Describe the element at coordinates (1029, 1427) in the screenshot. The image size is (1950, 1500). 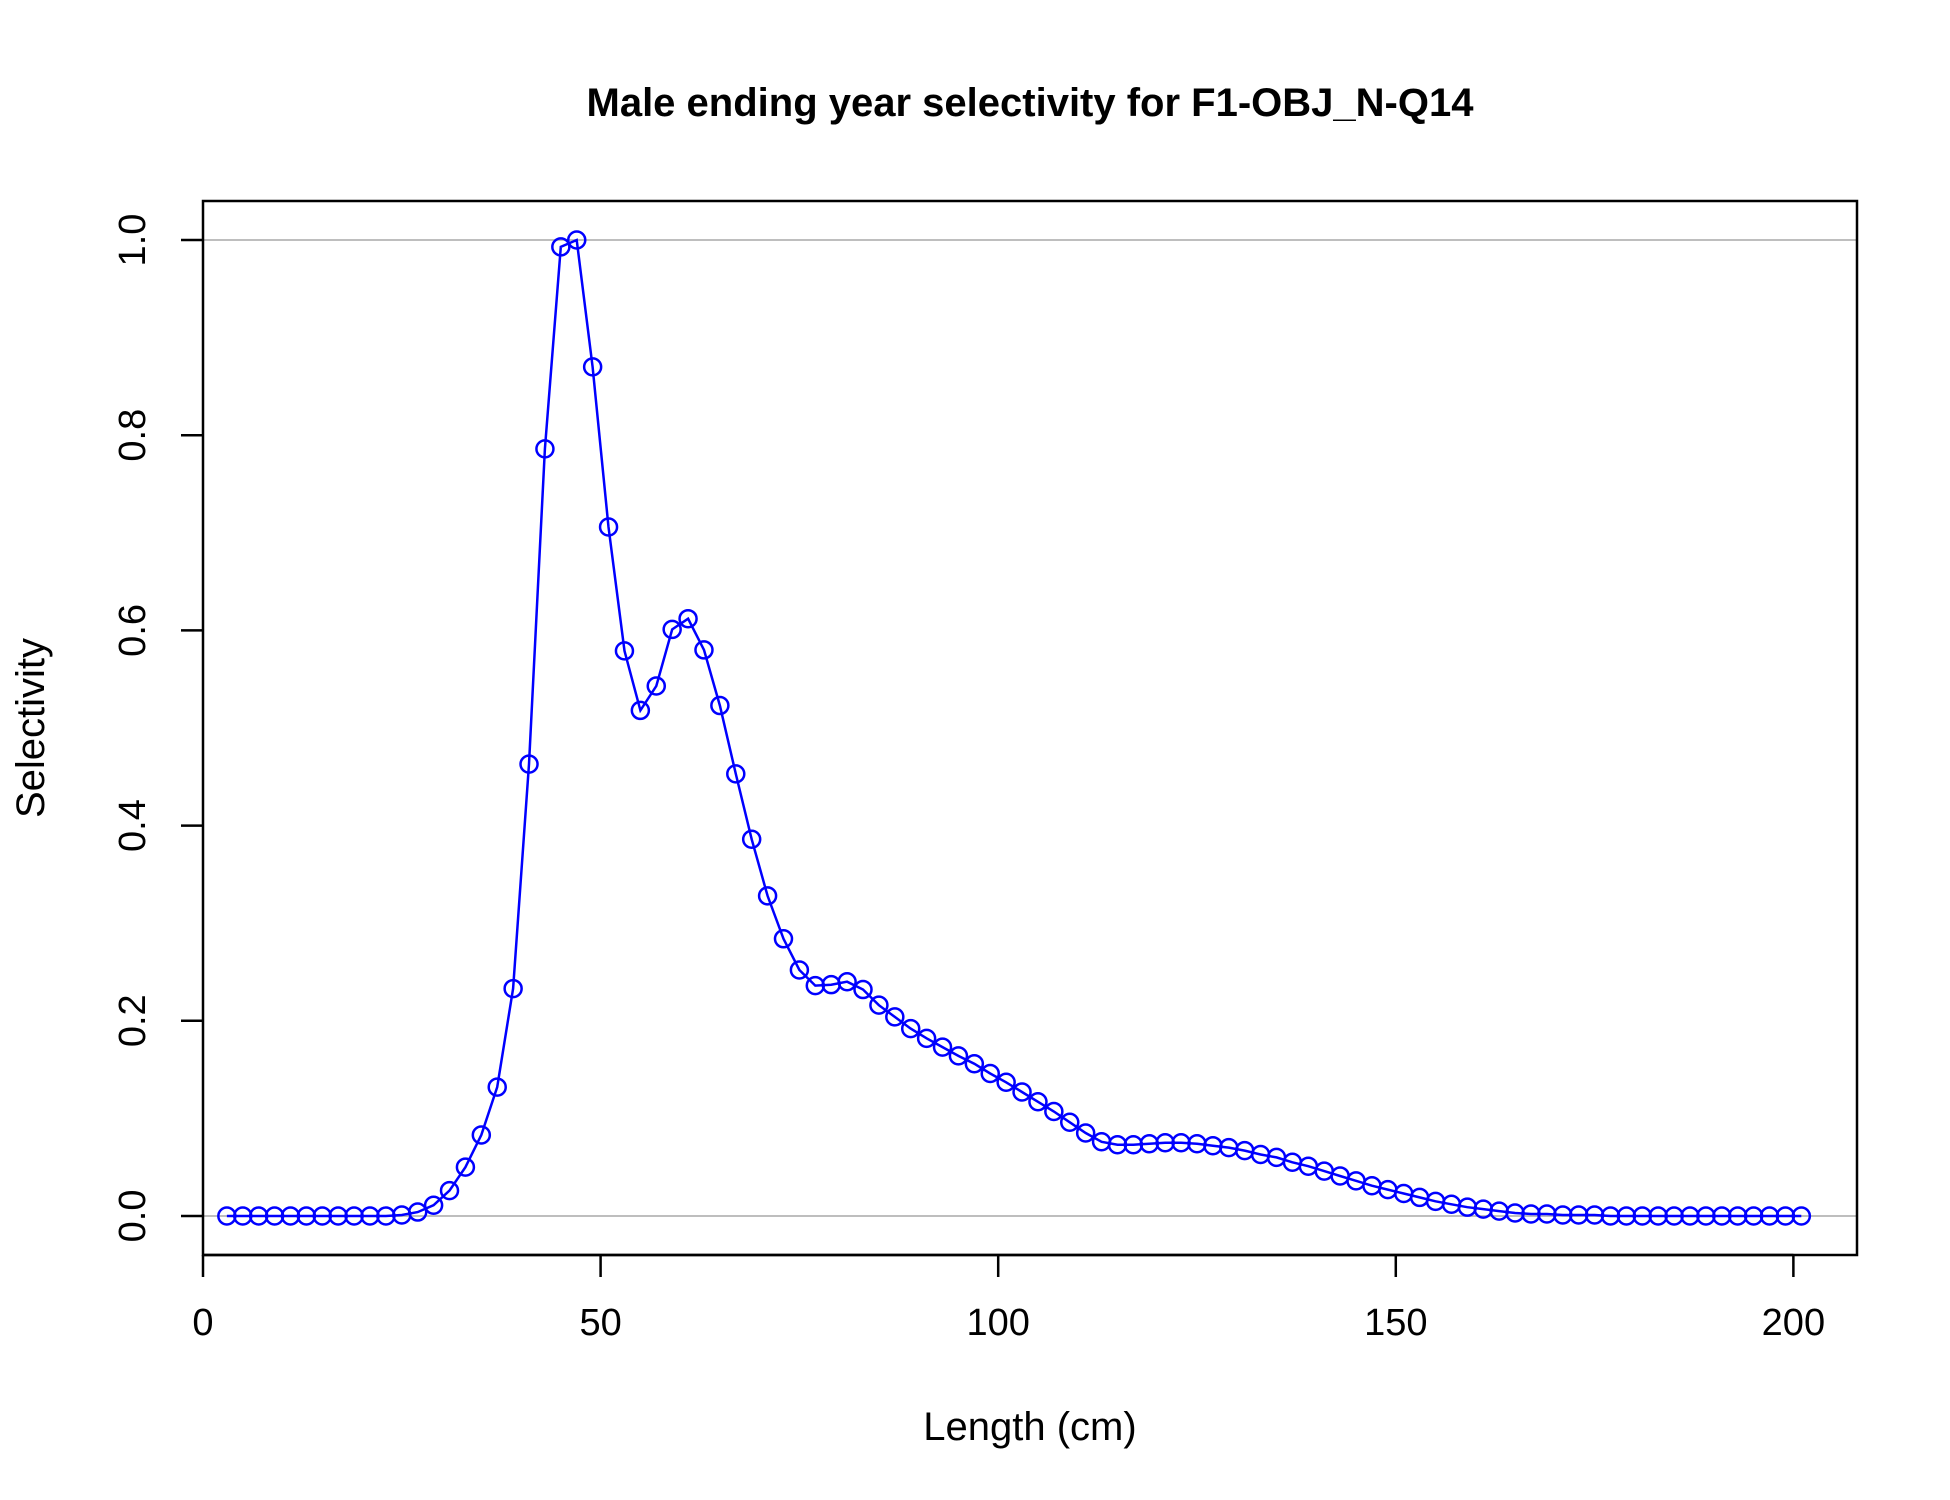
I see `x-axis-label: Length (cm)` at that location.